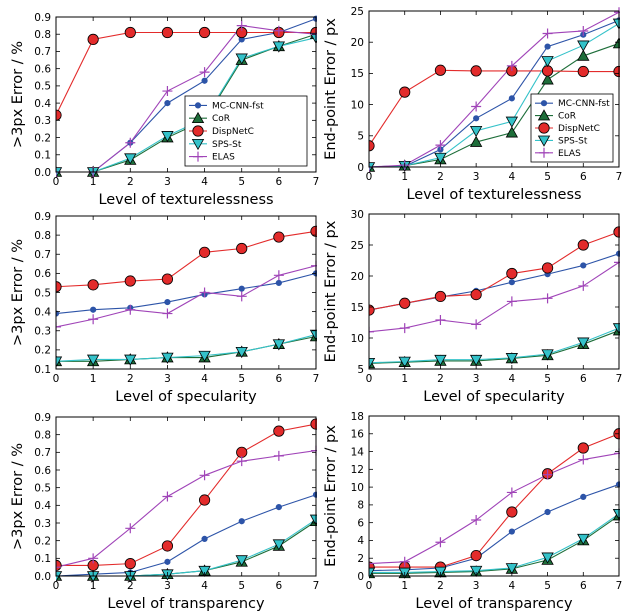 The height and width of the screenshot is (613, 632). I want to click on y-tick-label: 0.3, so click(42, 332).